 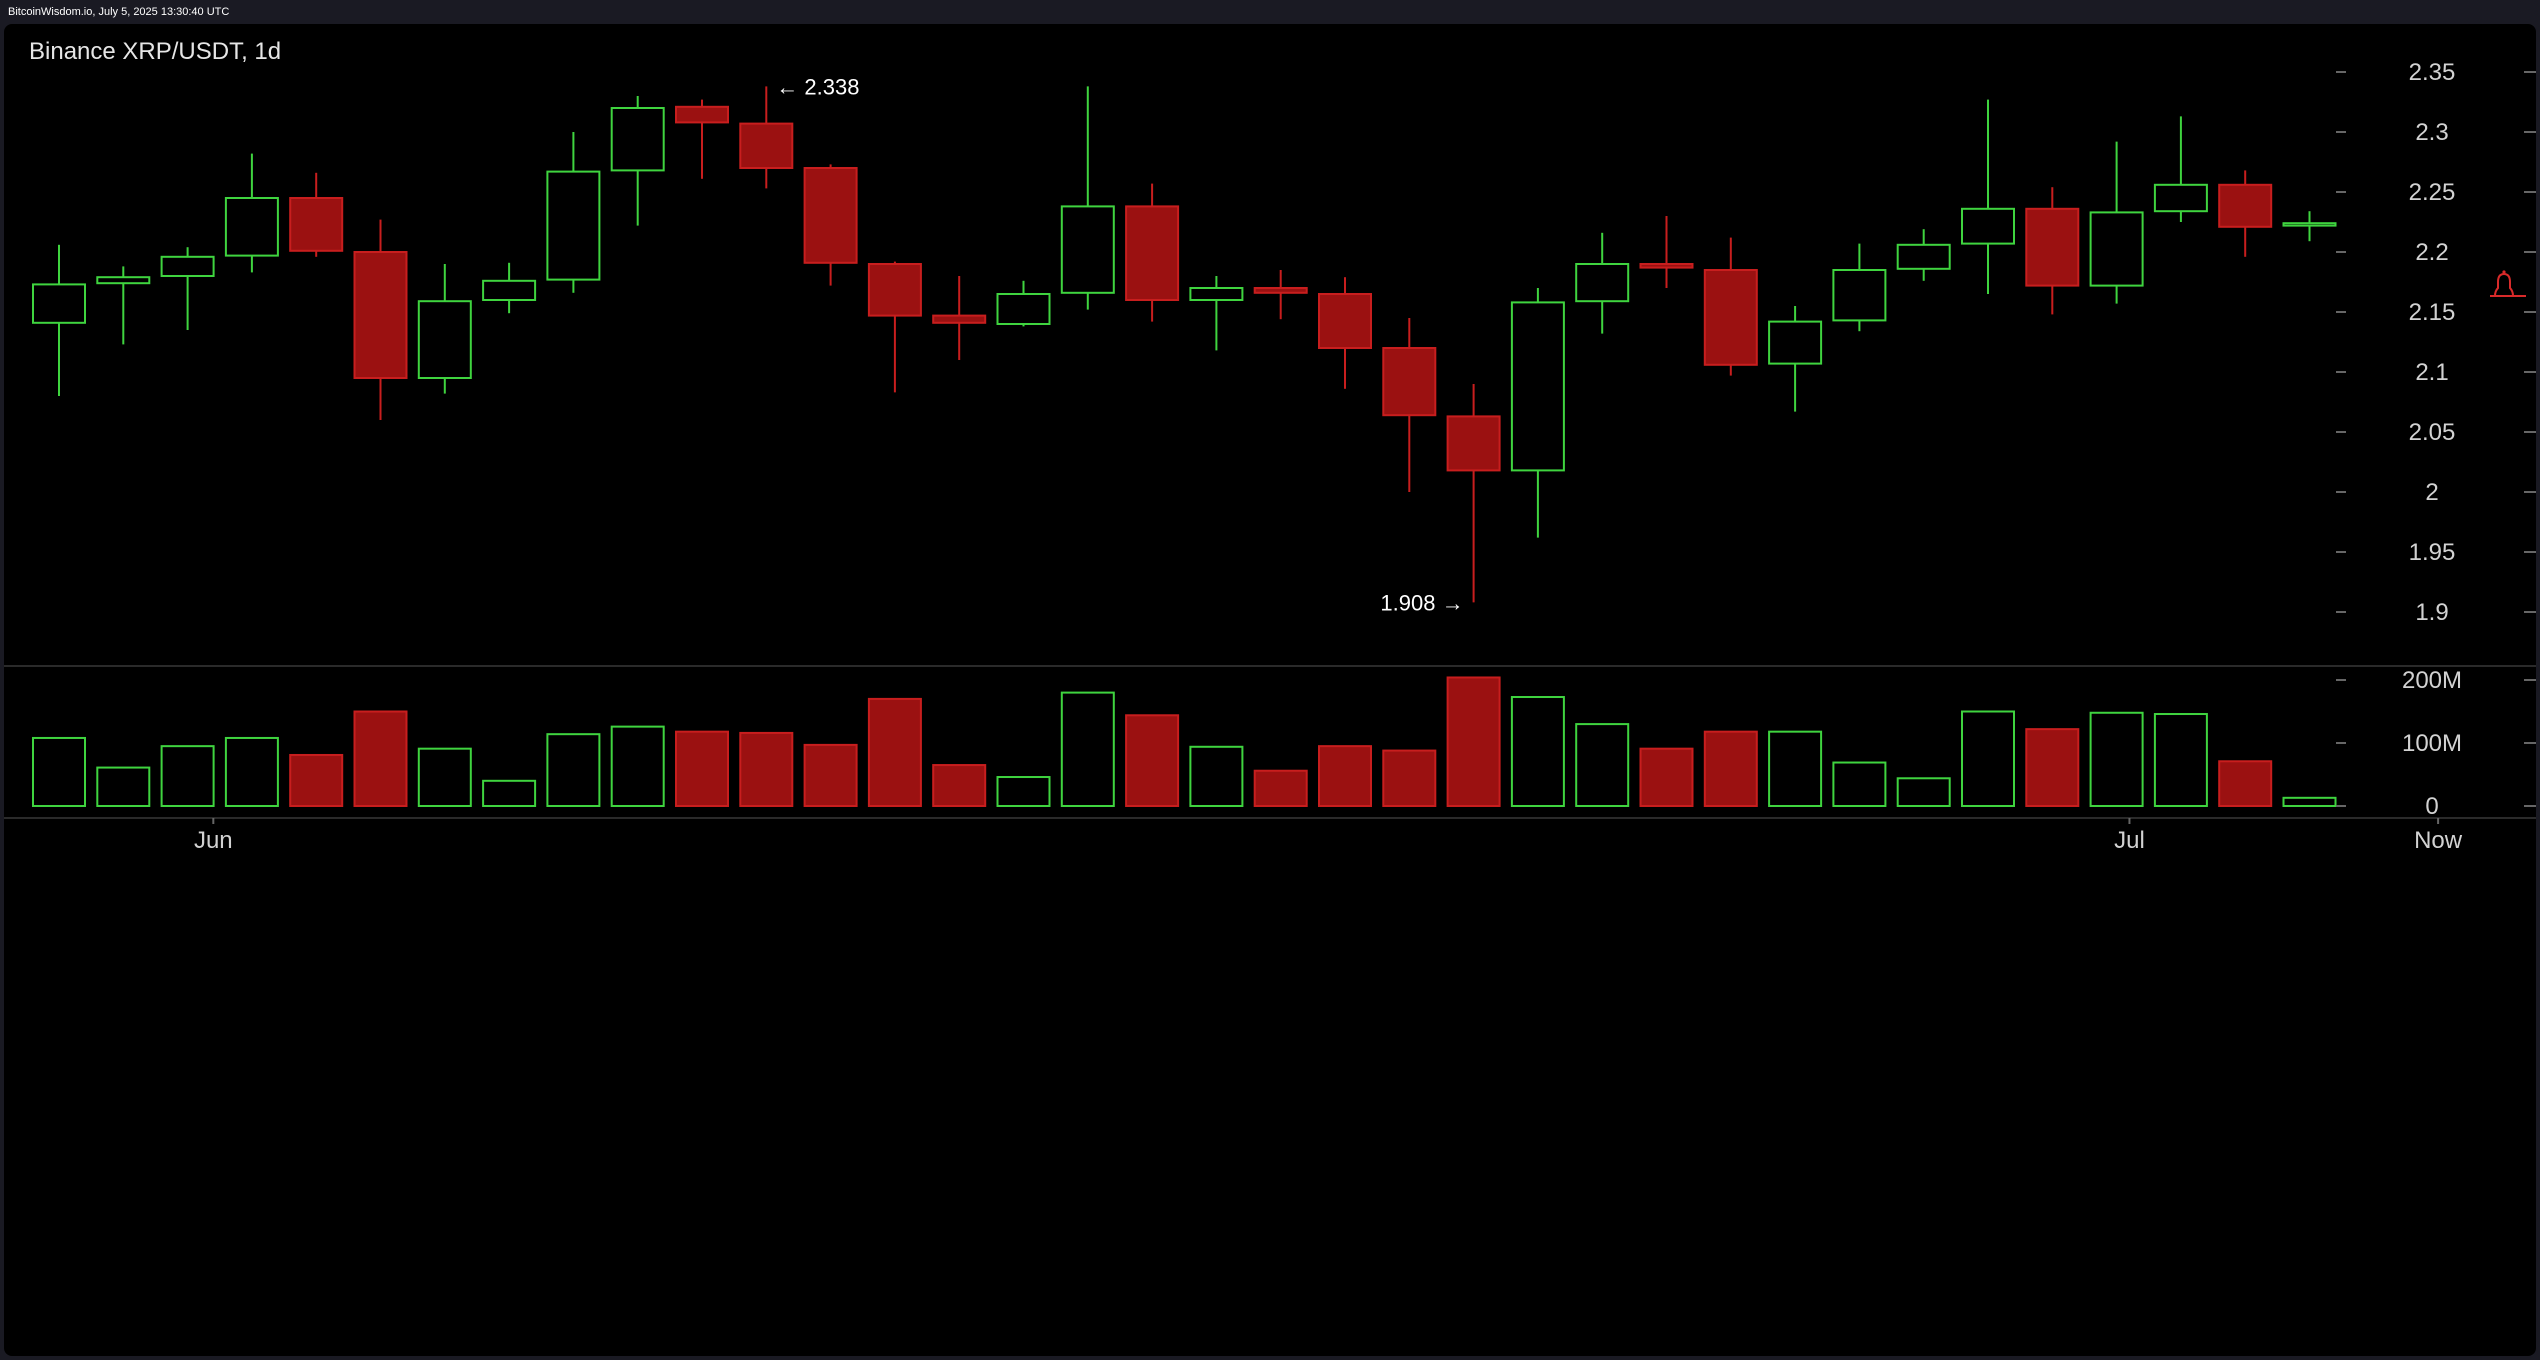 What do you see at coordinates (2431, 132) in the screenshot?
I see `price-tick-label: 2.3` at bounding box center [2431, 132].